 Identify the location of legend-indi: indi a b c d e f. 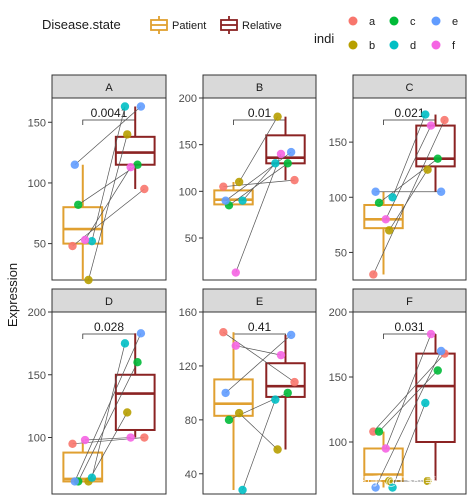
(386, 34).